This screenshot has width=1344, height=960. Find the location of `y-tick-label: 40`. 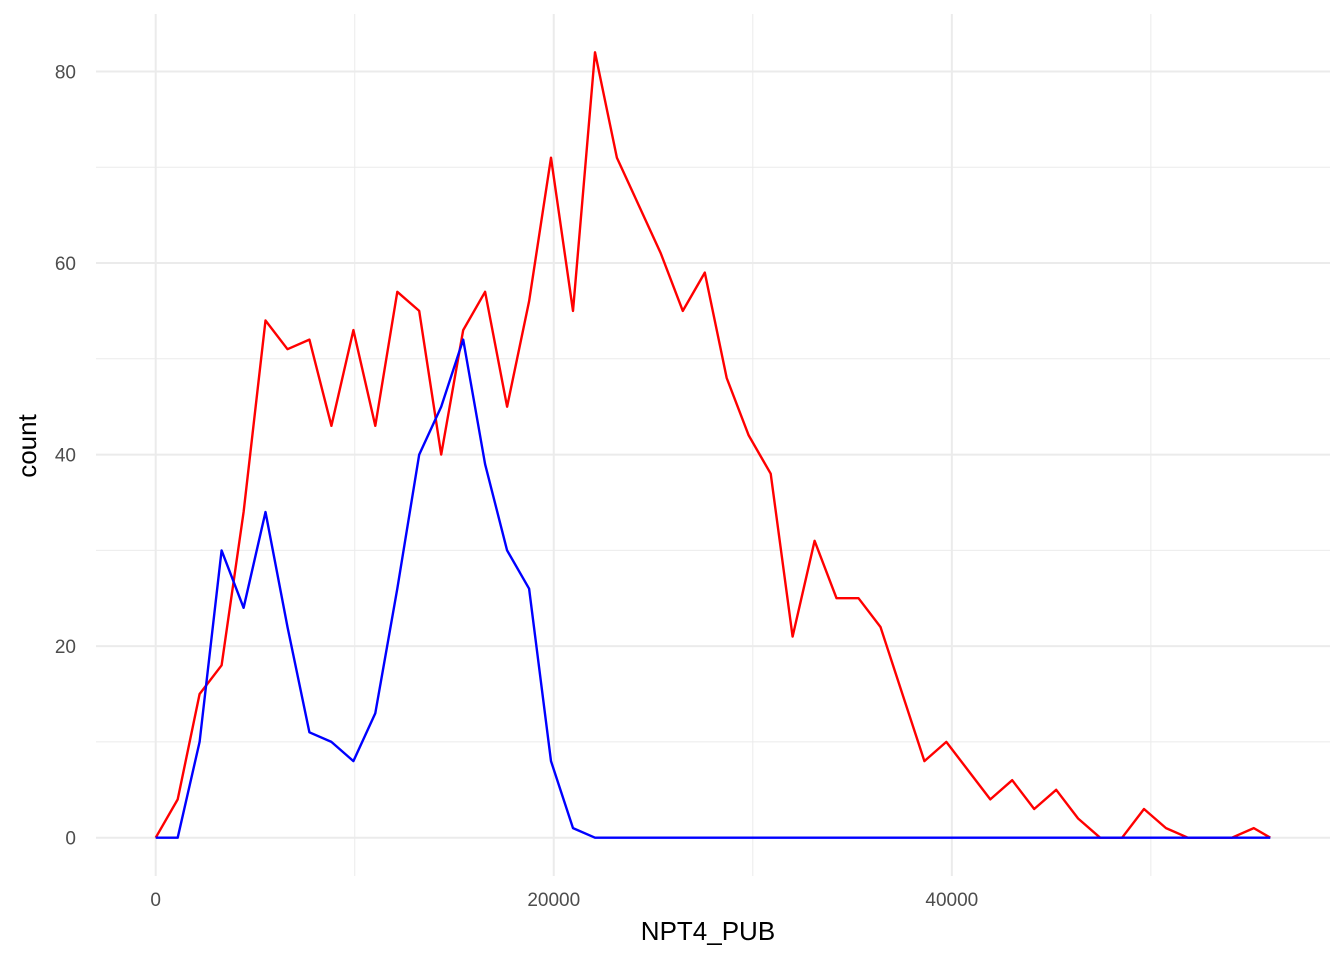

y-tick-label: 40 is located at coordinates (65, 456).